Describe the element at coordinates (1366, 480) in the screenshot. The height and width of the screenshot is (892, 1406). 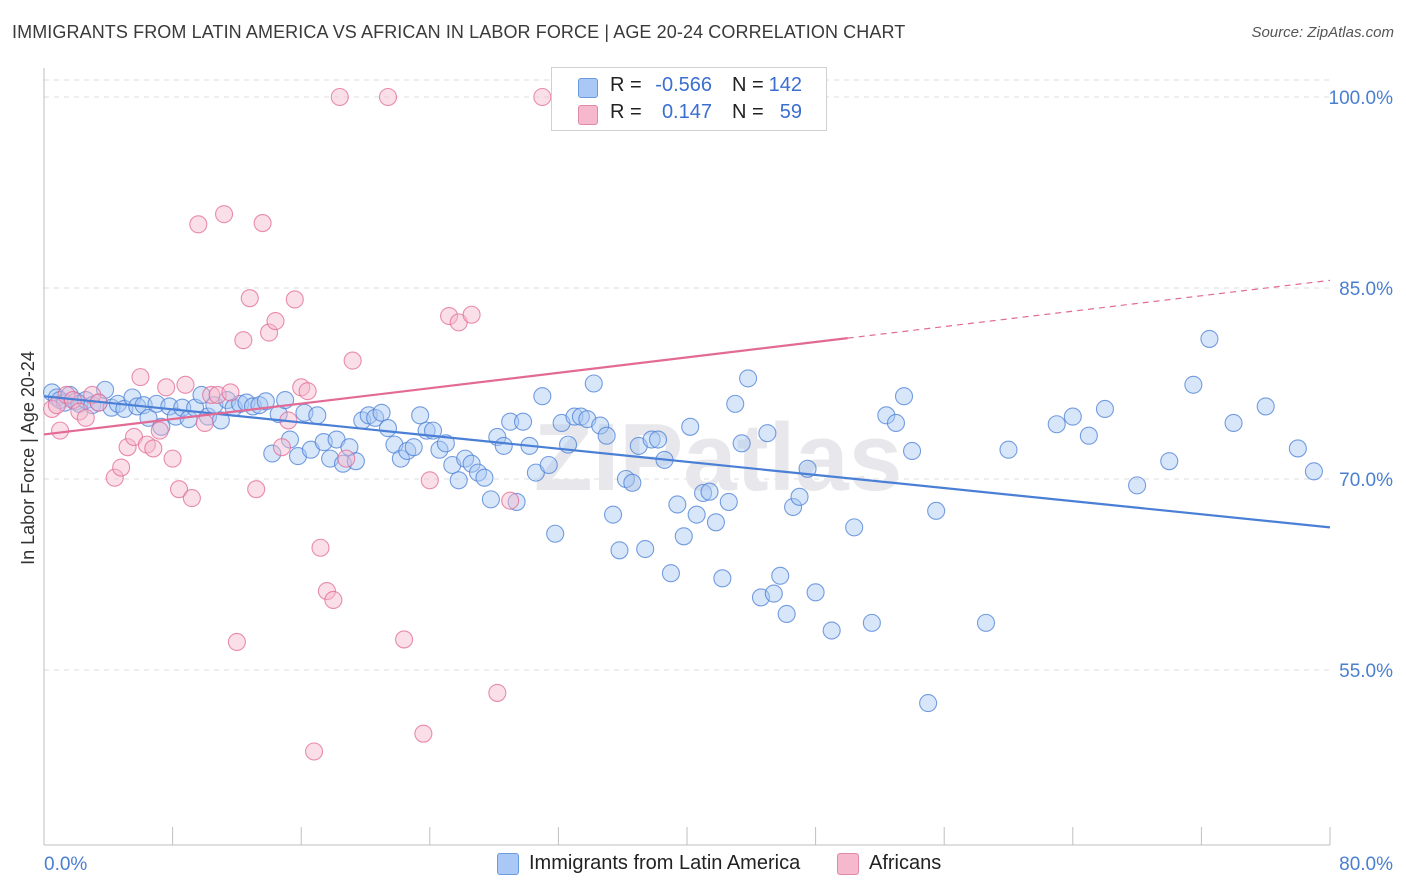
I see `y-tick-label: 70.0%` at that location.